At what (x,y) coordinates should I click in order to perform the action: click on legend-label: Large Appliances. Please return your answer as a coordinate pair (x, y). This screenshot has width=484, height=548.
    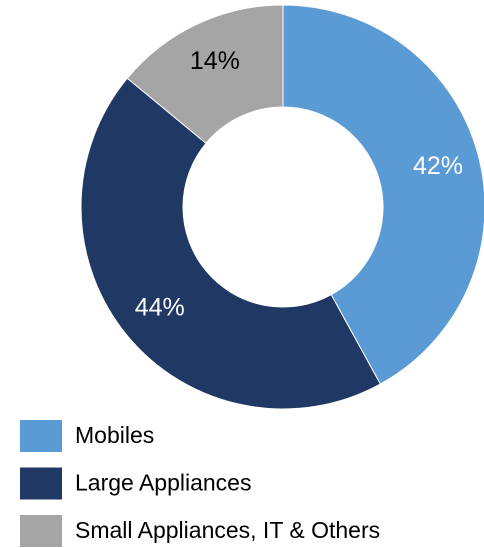
    Looking at the image, I should click on (163, 483).